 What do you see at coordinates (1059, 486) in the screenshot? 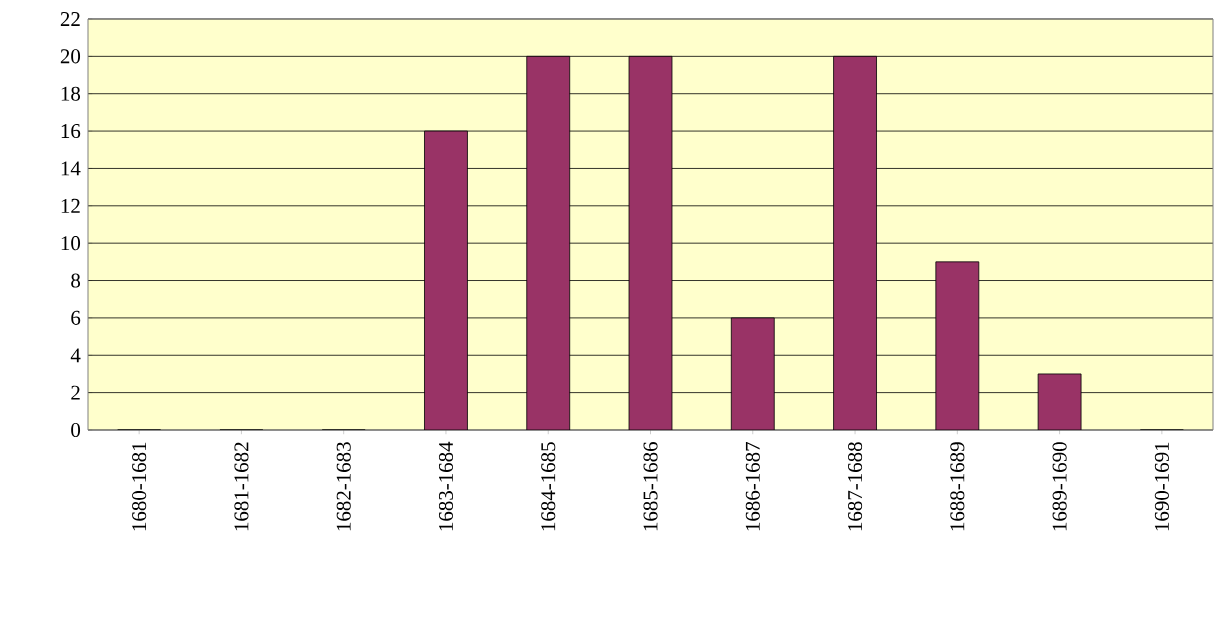
I see `x-tick-label: 1689-1690` at bounding box center [1059, 486].